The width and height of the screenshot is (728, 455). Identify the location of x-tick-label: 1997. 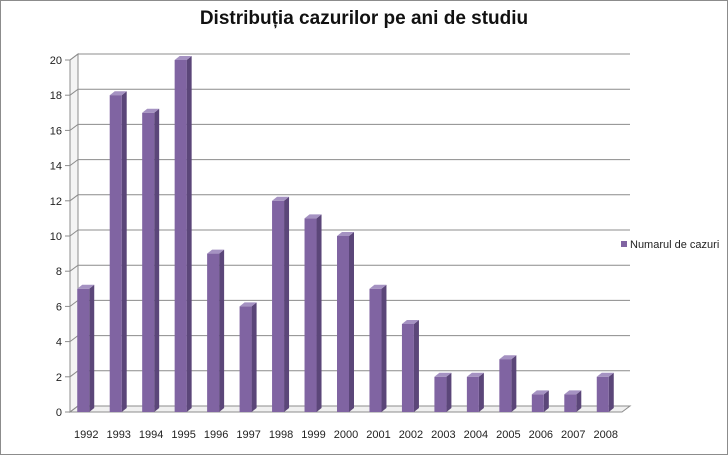
(248, 435).